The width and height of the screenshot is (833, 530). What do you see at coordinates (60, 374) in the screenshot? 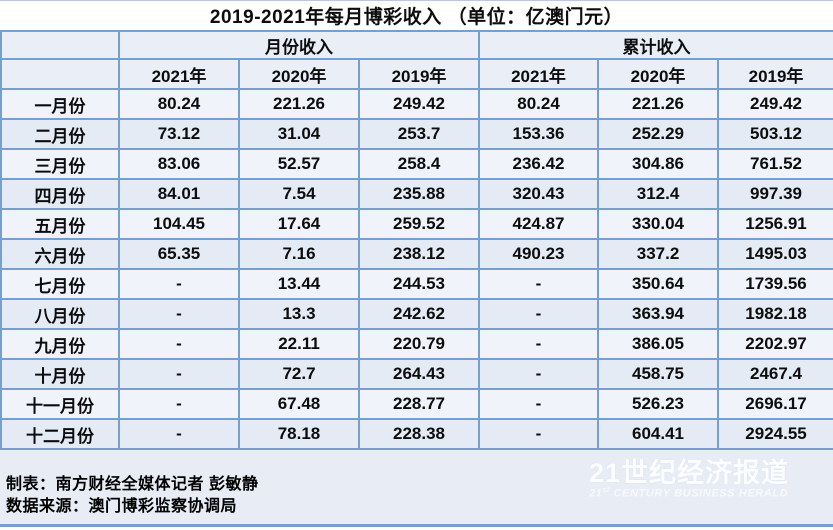
I see `month-cell: 十月份` at bounding box center [60, 374].